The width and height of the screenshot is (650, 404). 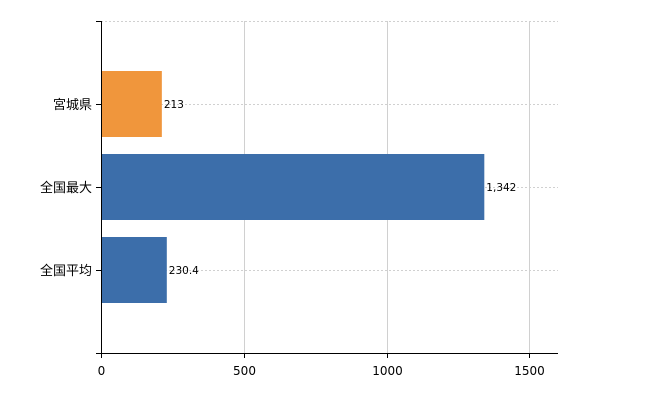 I want to click on category-label: 宮城県, so click(x=72, y=105).